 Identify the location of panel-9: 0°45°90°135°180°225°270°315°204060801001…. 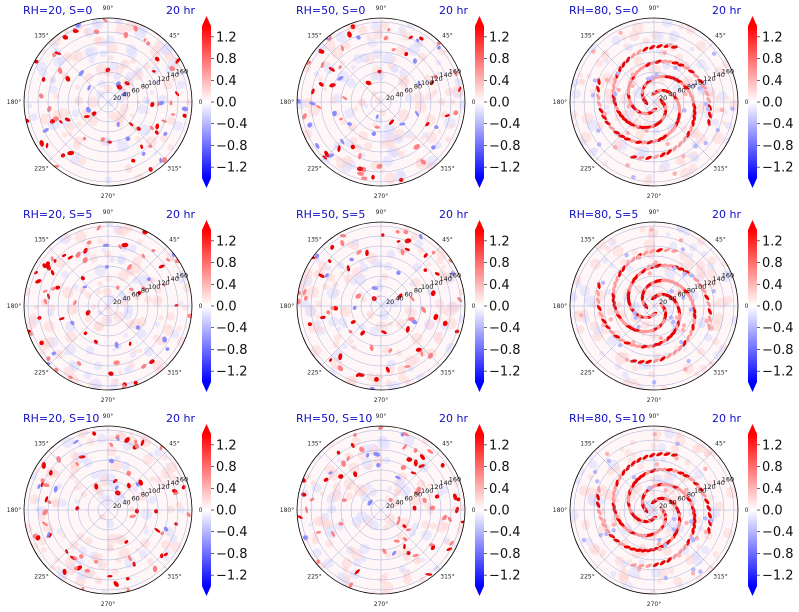
(672, 510).